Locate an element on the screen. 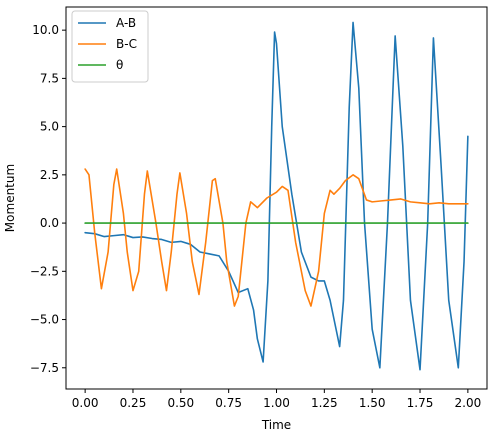 Image resolution: width=493 pixels, height=440 pixels. legend-label-0: A-B is located at coordinates (126, 23).